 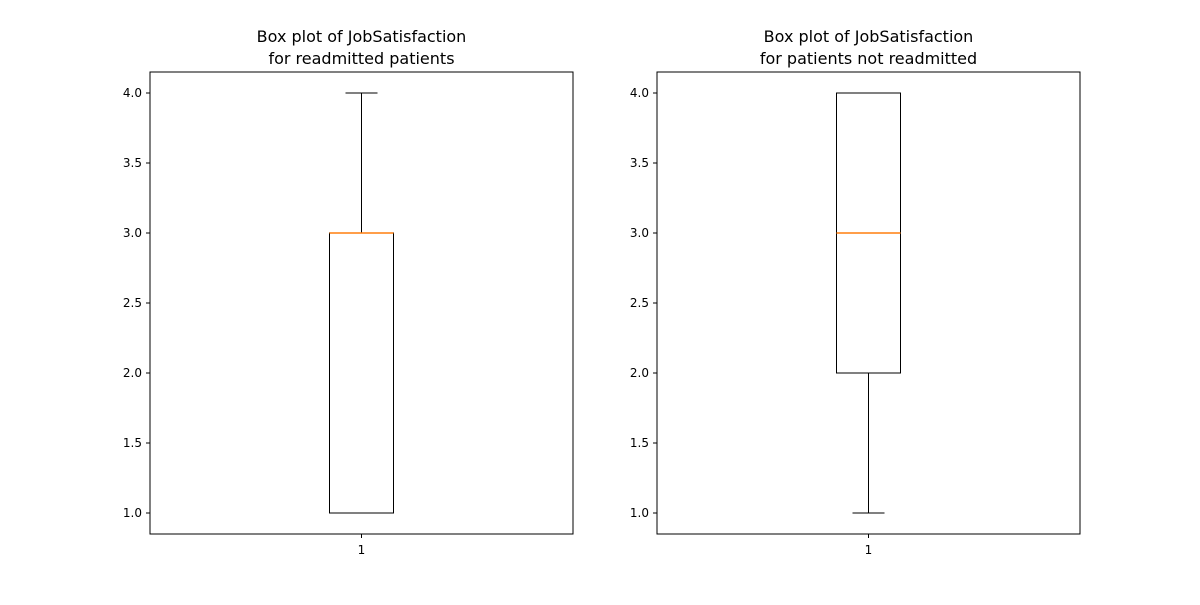 What do you see at coordinates (868, 58) in the screenshot?
I see `chart-title-line: for patients not readmitted` at bounding box center [868, 58].